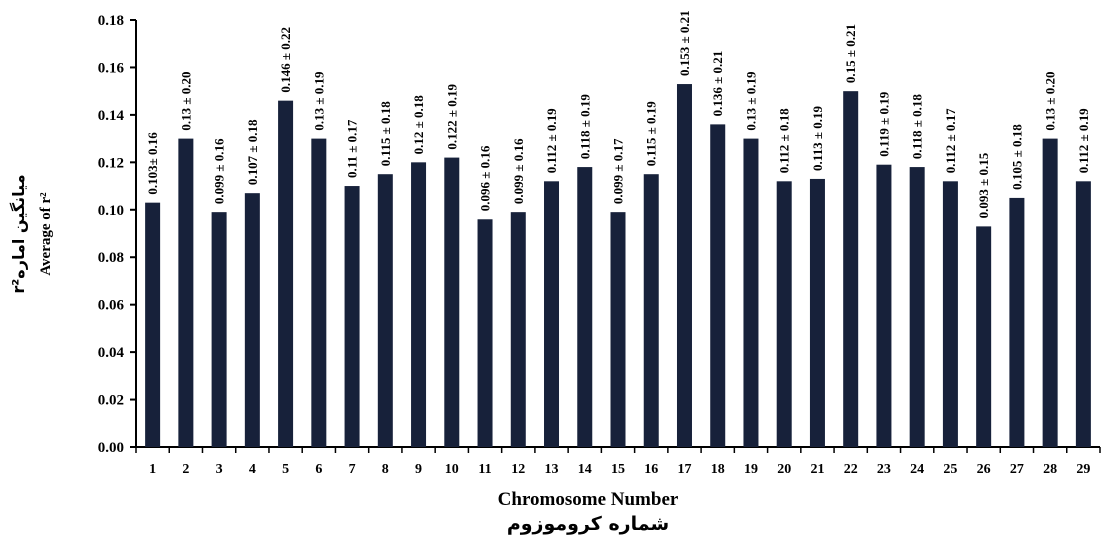 The width and height of the screenshot is (1114, 538). I want to click on x-tick-label: 23, so click(884, 469).